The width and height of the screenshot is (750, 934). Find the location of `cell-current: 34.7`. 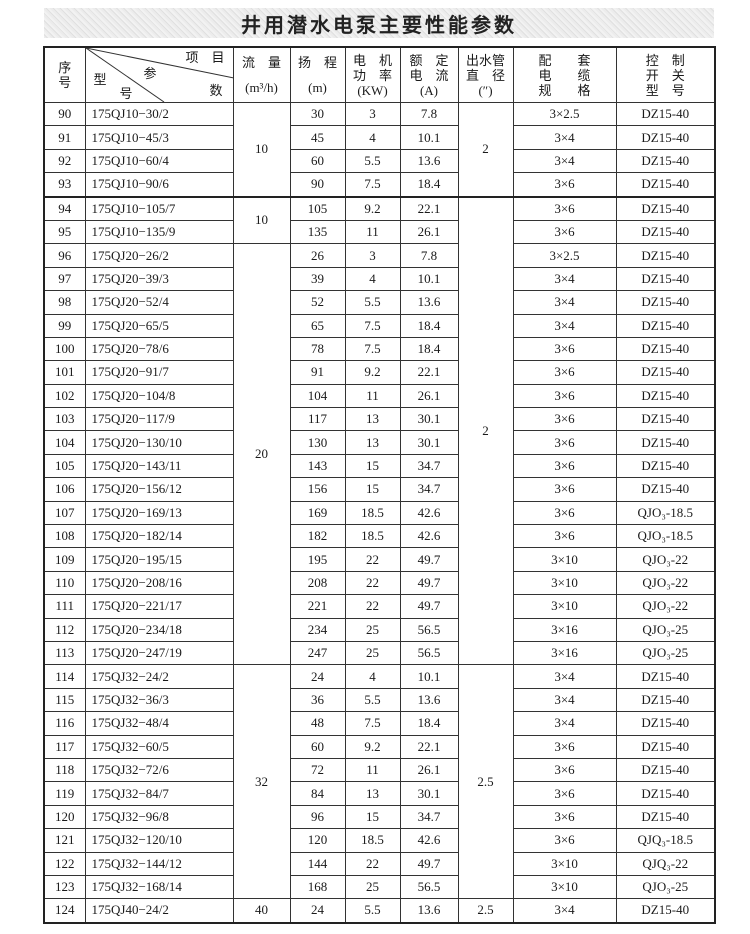

cell-current: 34.7 is located at coordinates (429, 817).